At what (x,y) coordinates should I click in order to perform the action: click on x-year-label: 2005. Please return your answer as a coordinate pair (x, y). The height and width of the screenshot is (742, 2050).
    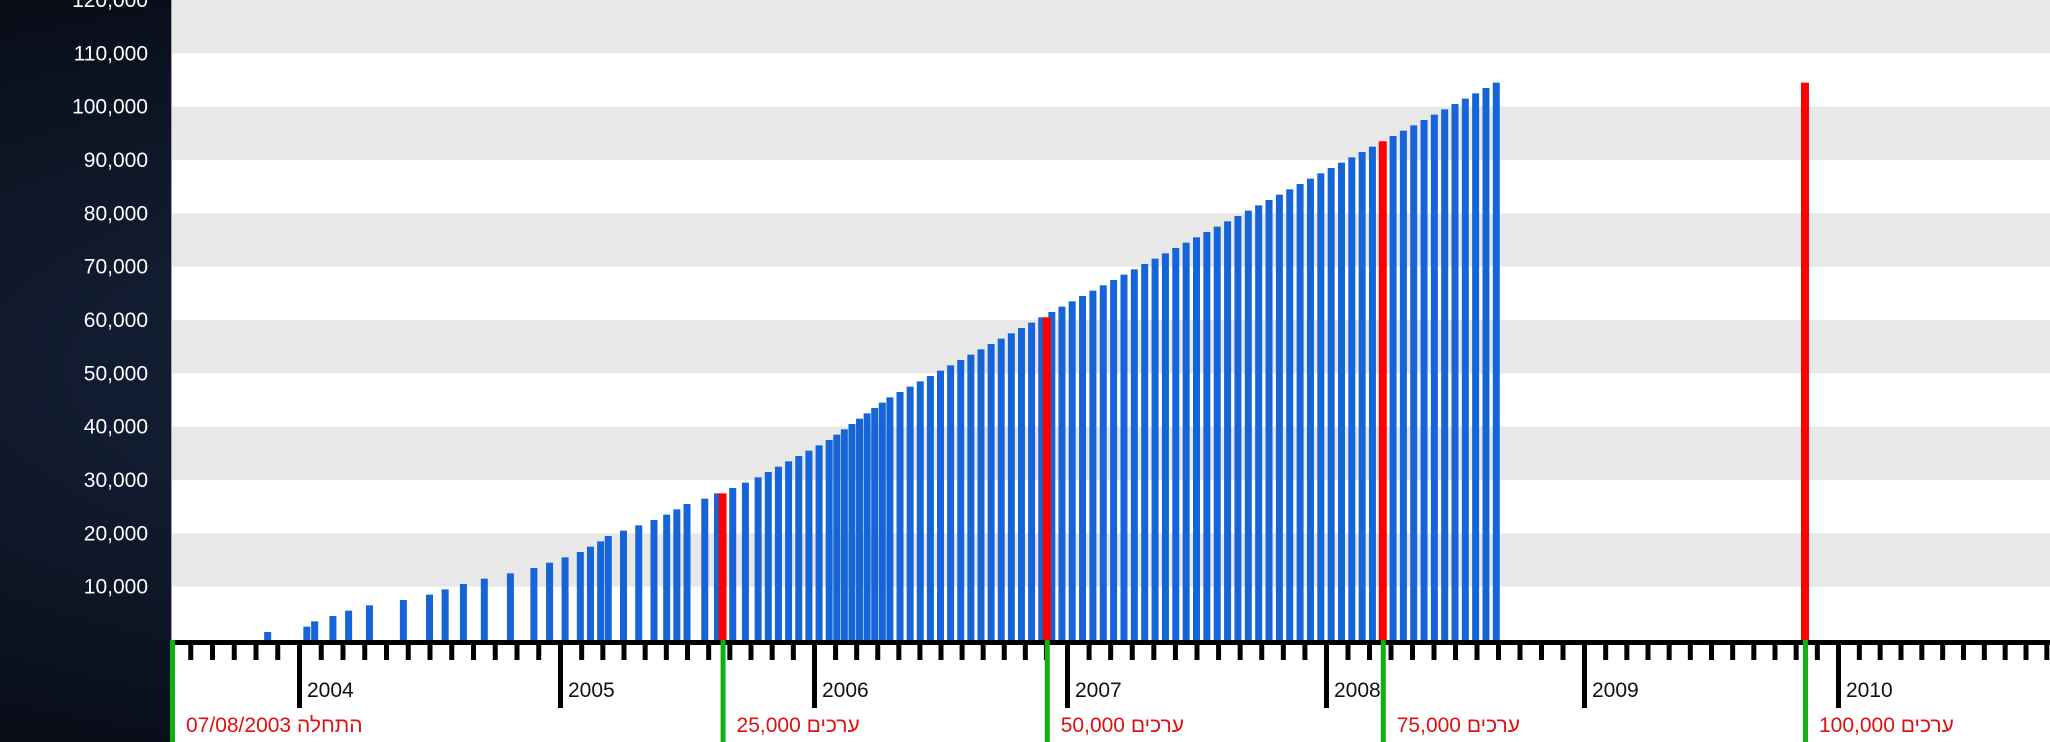
    Looking at the image, I should click on (591, 690).